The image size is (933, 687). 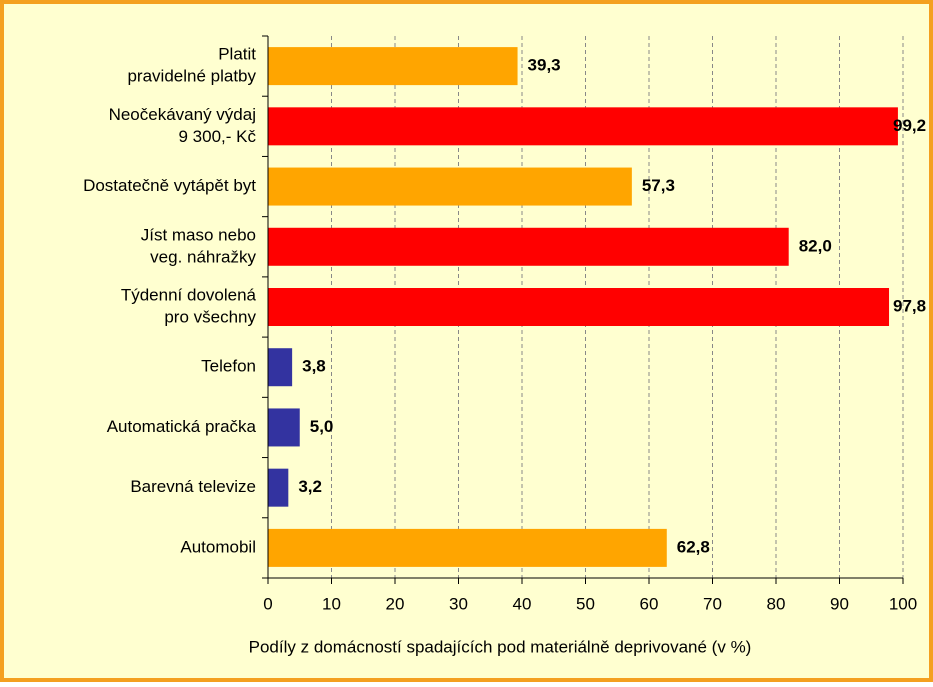 What do you see at coordinates (322, 426) in the screenshot?
I see `value-label: 5,0` at bounding box center [322, 426].